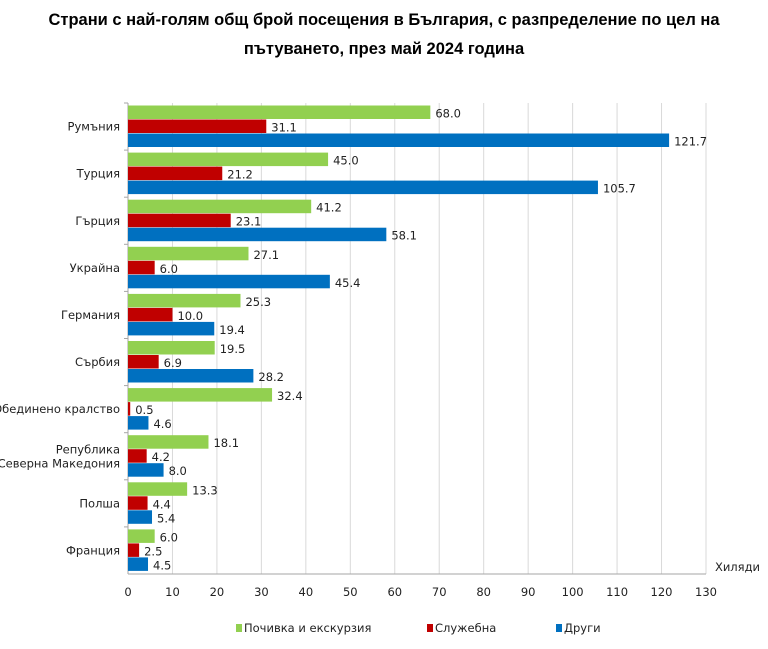  I want to click on data-label: 13.3, so click(205, 490).